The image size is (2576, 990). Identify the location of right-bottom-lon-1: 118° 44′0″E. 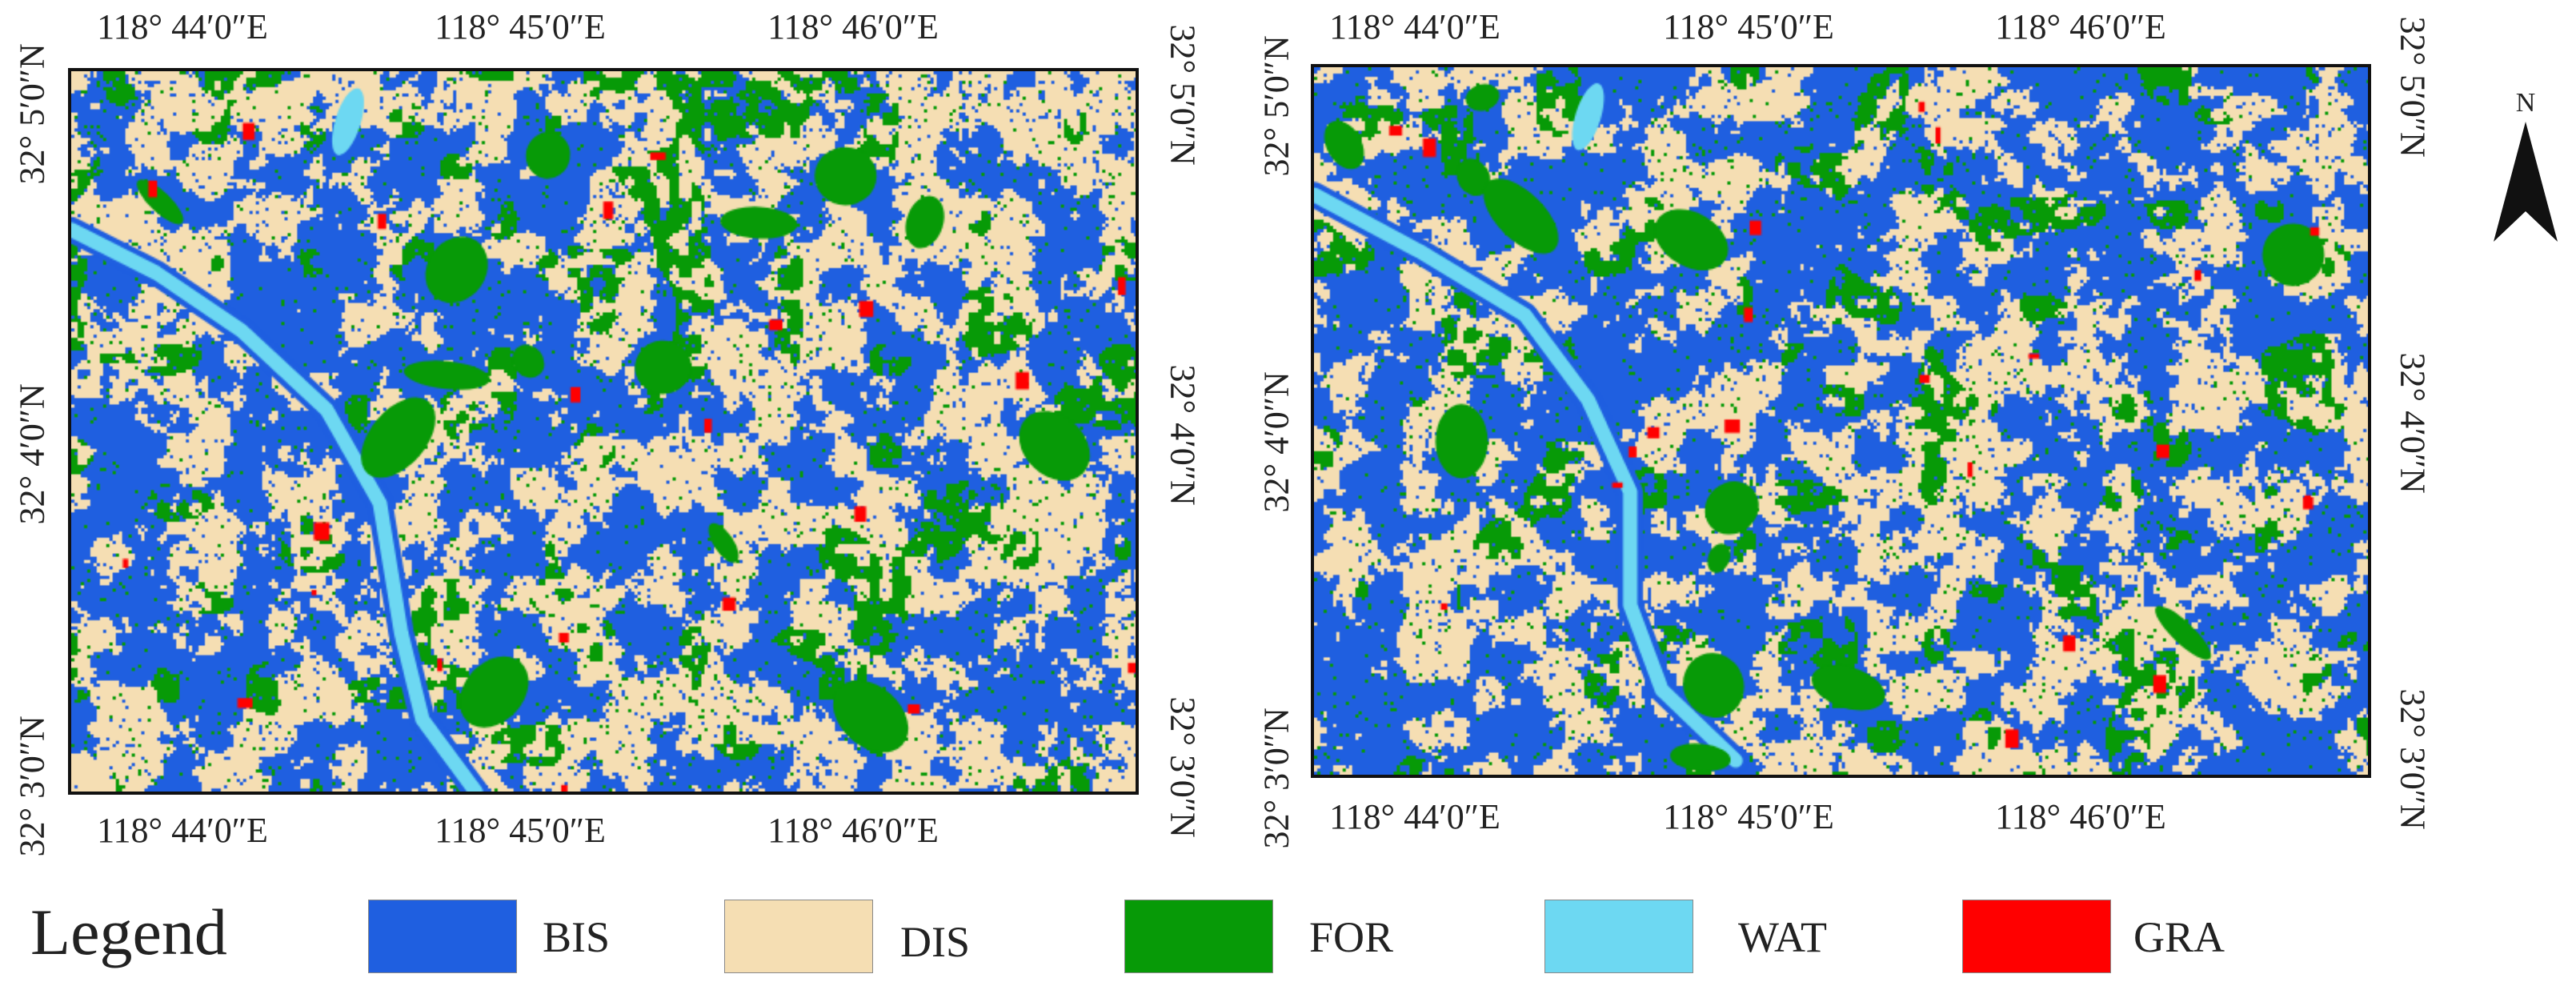
(1414, 816).